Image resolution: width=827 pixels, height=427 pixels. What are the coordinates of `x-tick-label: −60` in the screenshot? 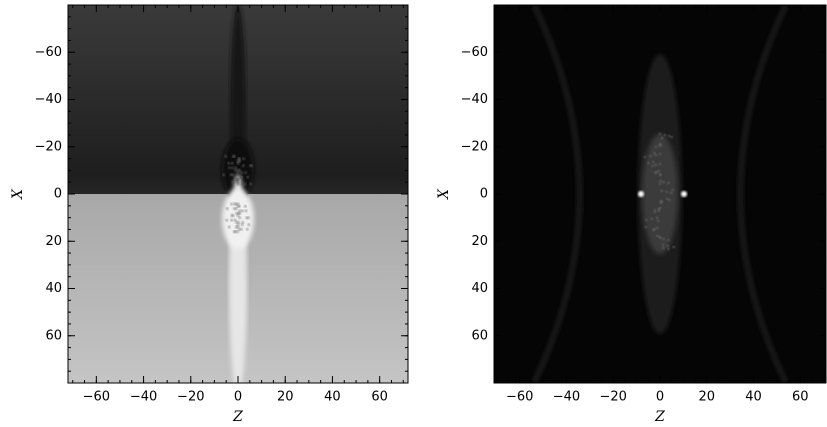 It's located at (519, 397).